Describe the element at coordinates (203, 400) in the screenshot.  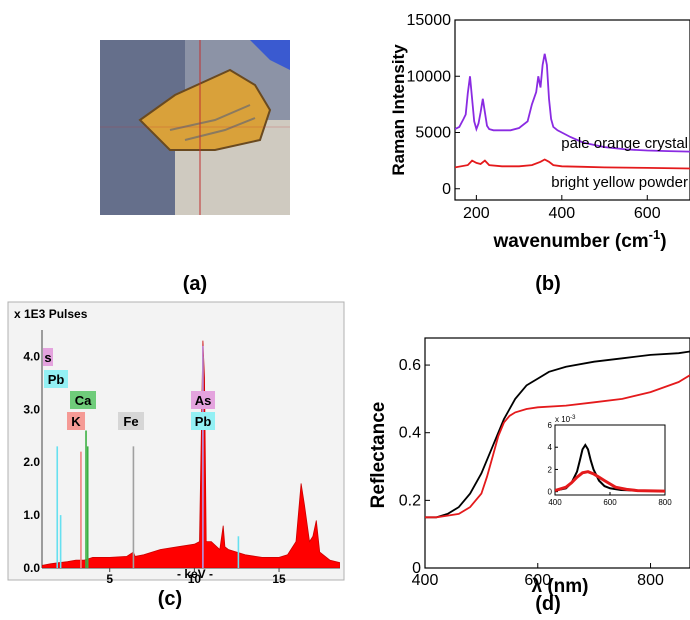
I see `xrf-element-label: As` at that location.